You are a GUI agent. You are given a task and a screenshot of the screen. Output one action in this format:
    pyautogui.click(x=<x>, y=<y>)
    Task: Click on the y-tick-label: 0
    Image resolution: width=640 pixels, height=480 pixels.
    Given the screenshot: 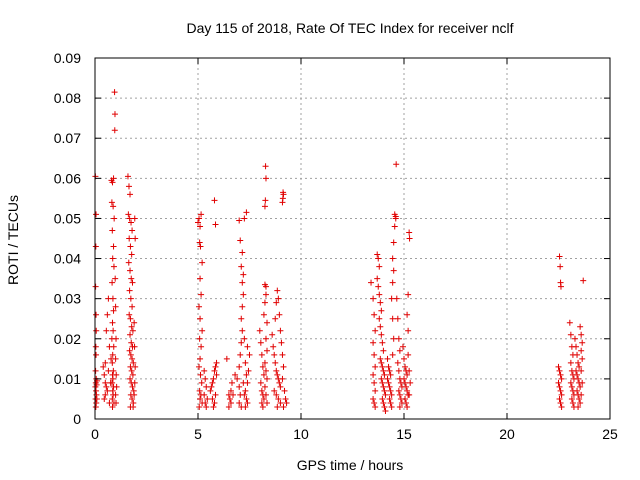 What is the action you would take?
    pyautogui.click(x=77, y=419)
    